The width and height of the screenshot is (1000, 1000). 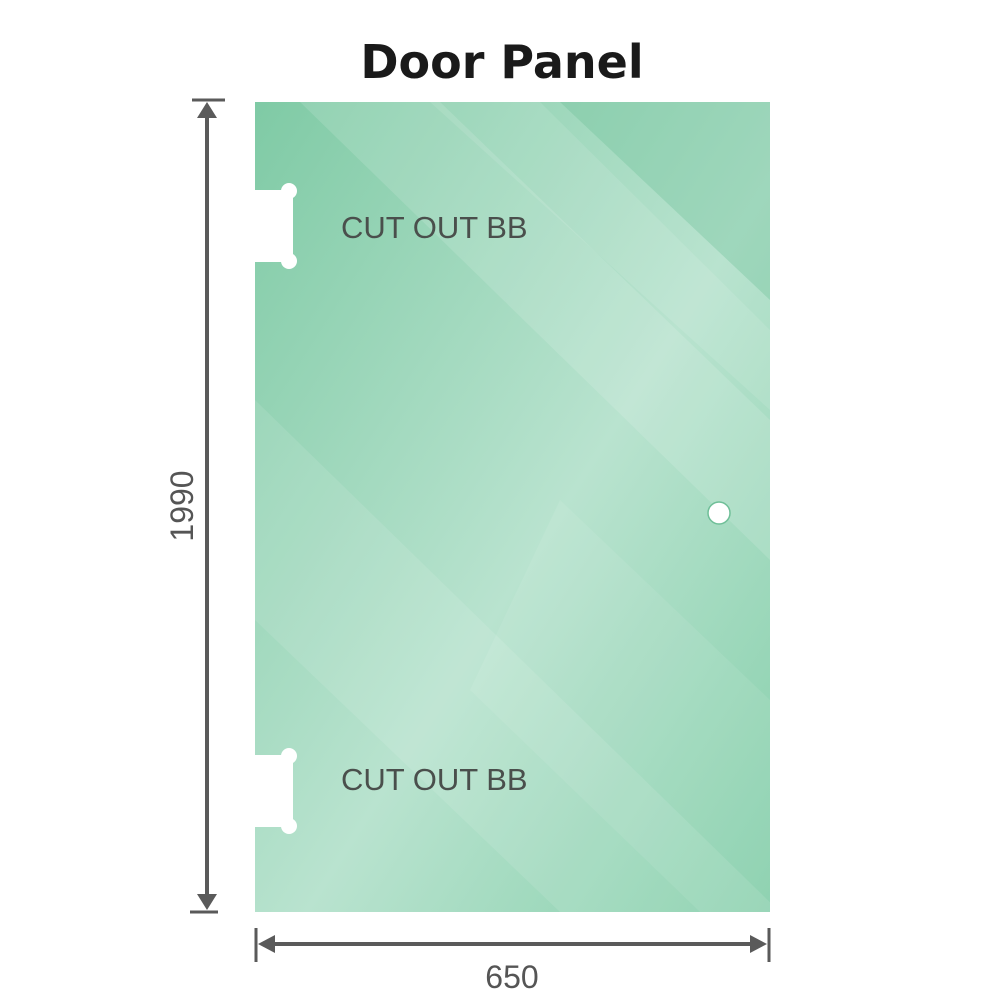 I want to click on height-dimension-label: 1990, so click(x=182, y=505).